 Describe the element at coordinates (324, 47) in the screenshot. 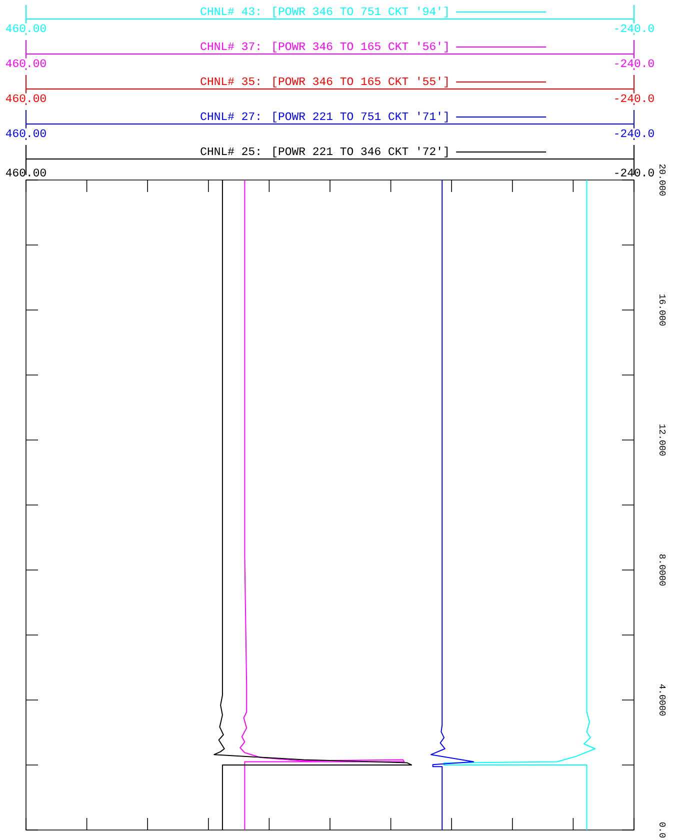

I see `text: CHNL# 37: [POWR 346 TO 165 CKT '56']` at that location.